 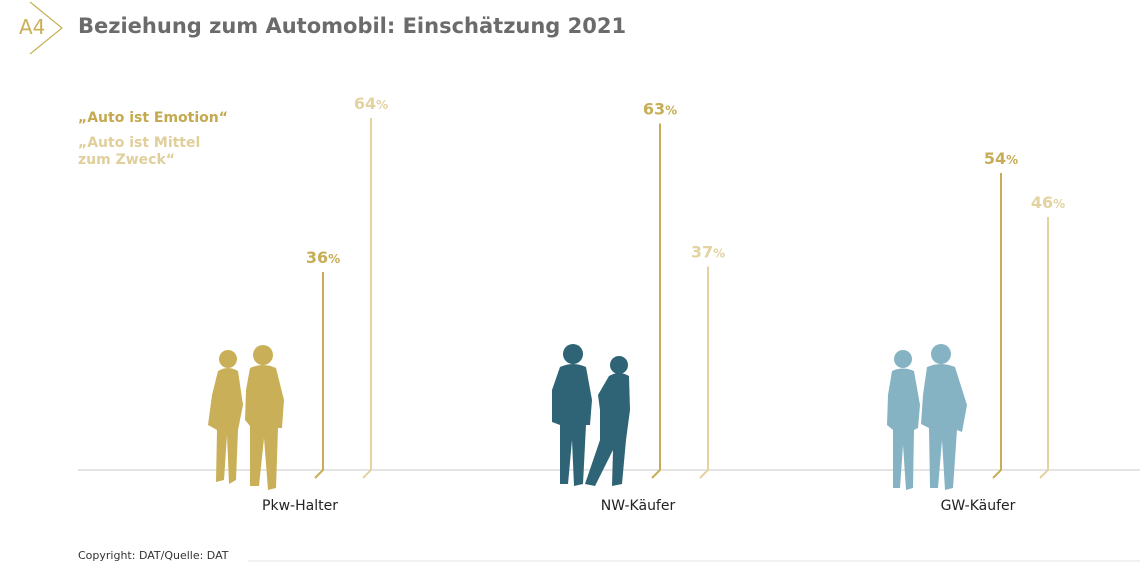 I want to click on data-label-1-1: 37%, so click(x=708, y=252).